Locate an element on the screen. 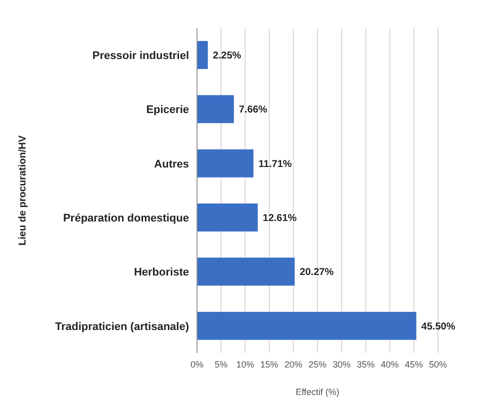 The height and width of the screenshot is (406, 478). y-tick-label: Epicerie is located at coordinates (167, 110).